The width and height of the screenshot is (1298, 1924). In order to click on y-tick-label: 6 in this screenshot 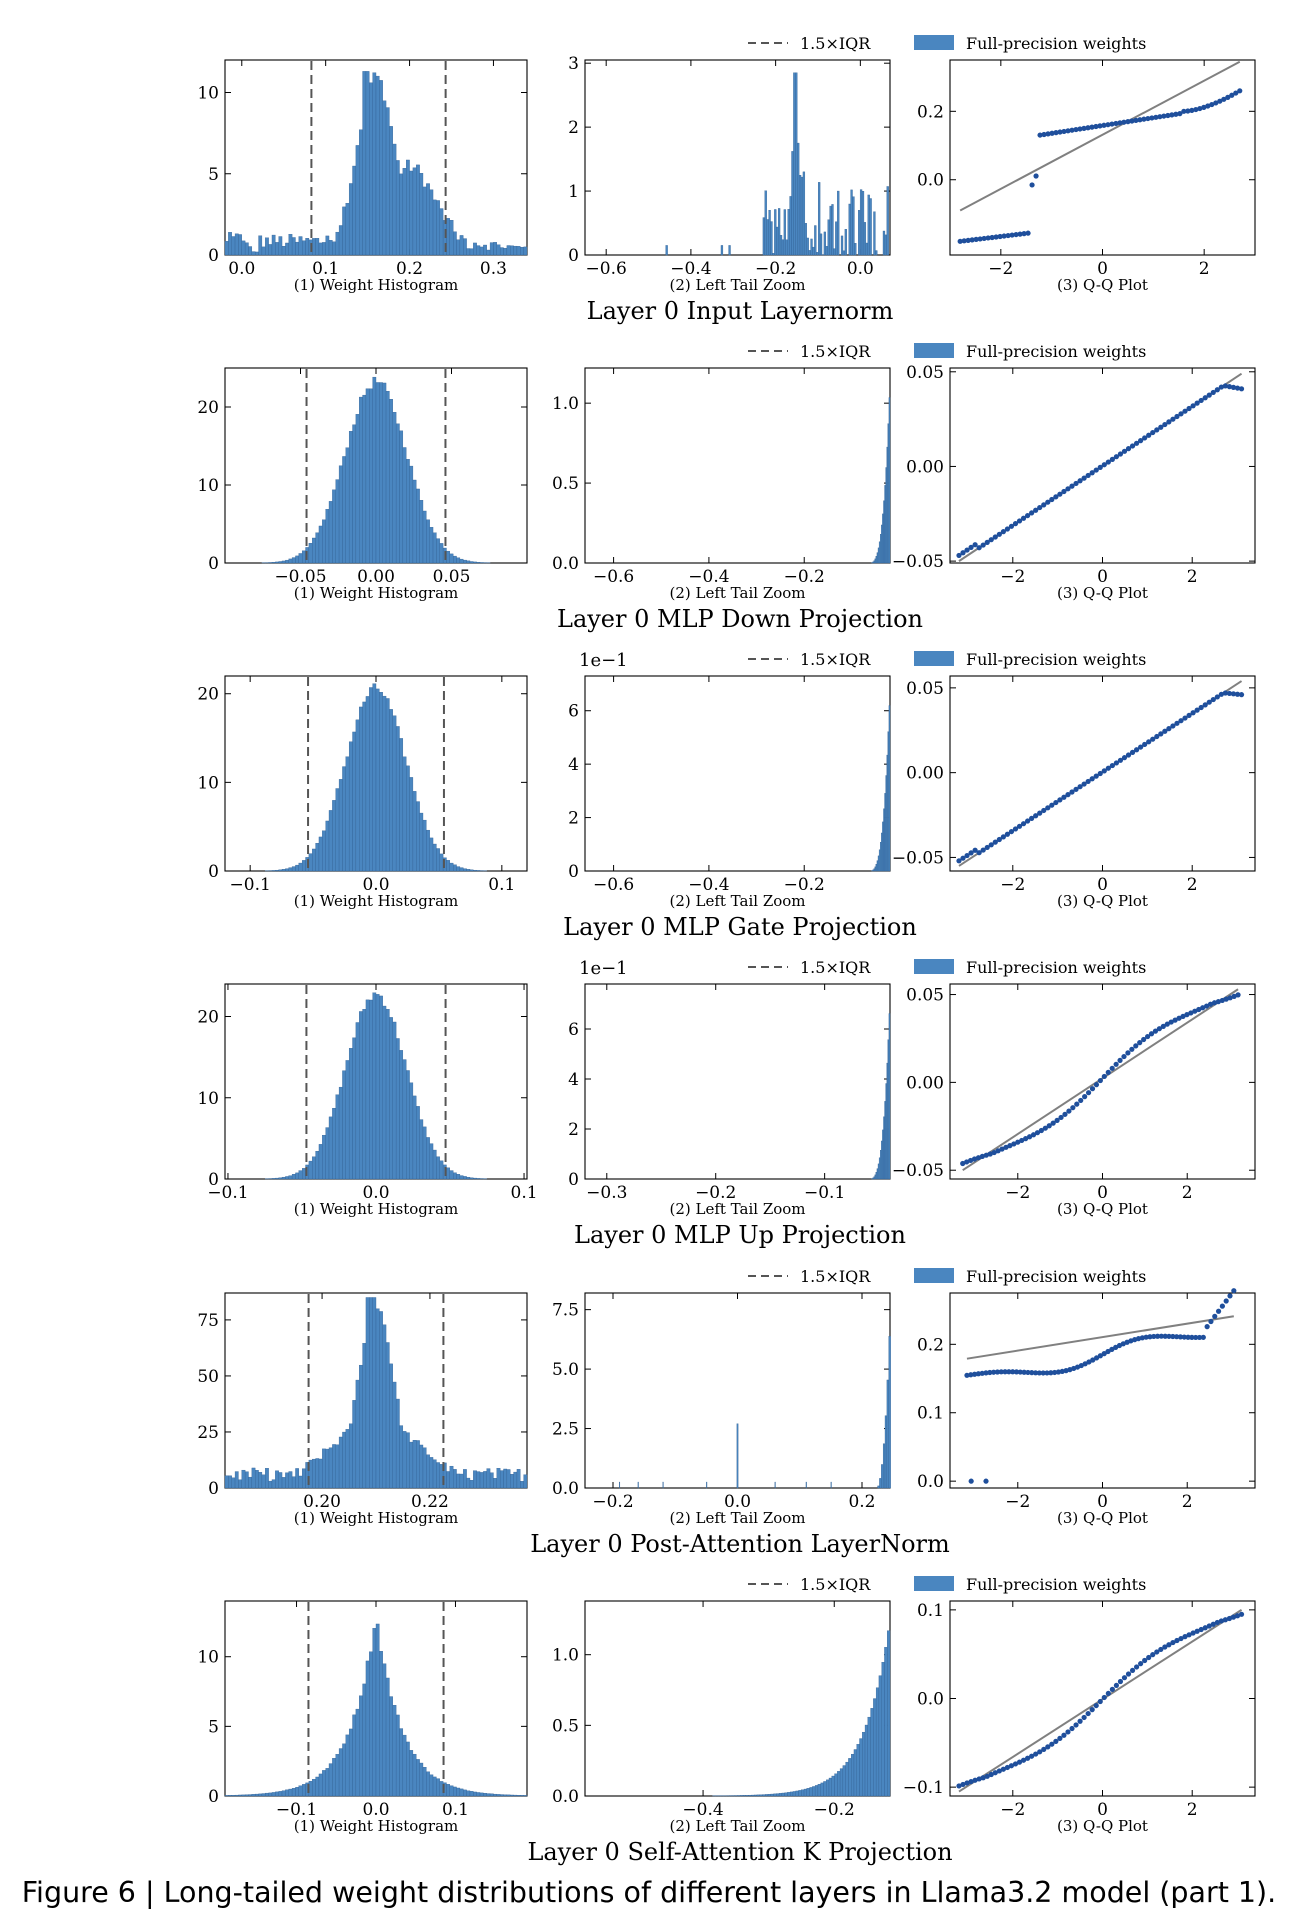, I will do `click(573, 712)`.